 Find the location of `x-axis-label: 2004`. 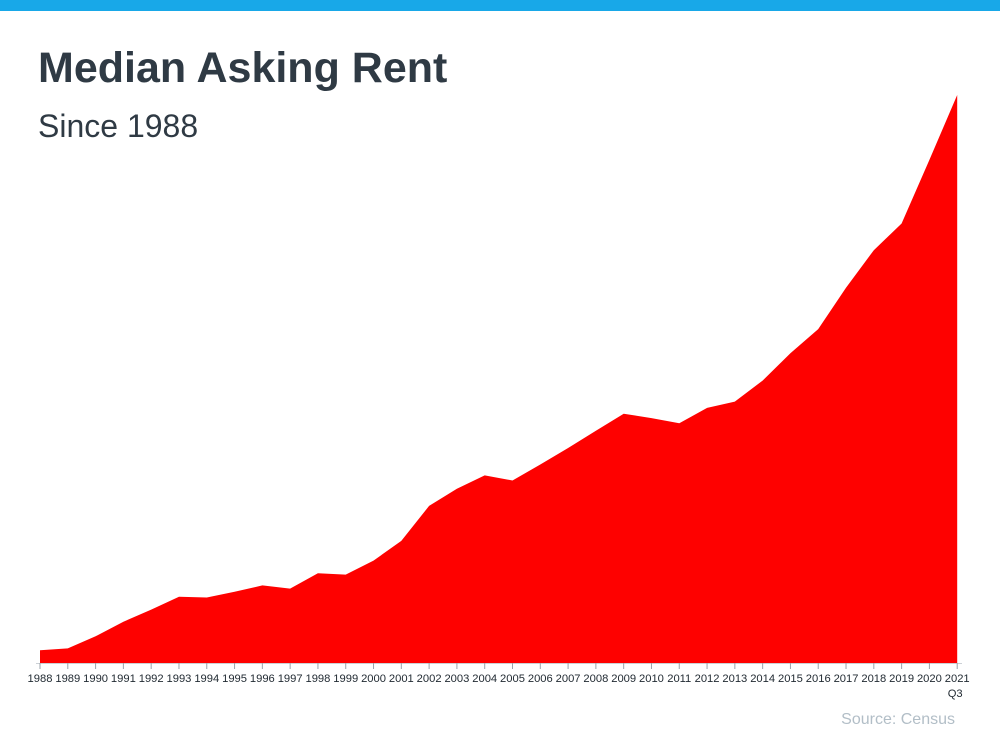

x-axis-label: 2004 is located at coordinates (484, 679).